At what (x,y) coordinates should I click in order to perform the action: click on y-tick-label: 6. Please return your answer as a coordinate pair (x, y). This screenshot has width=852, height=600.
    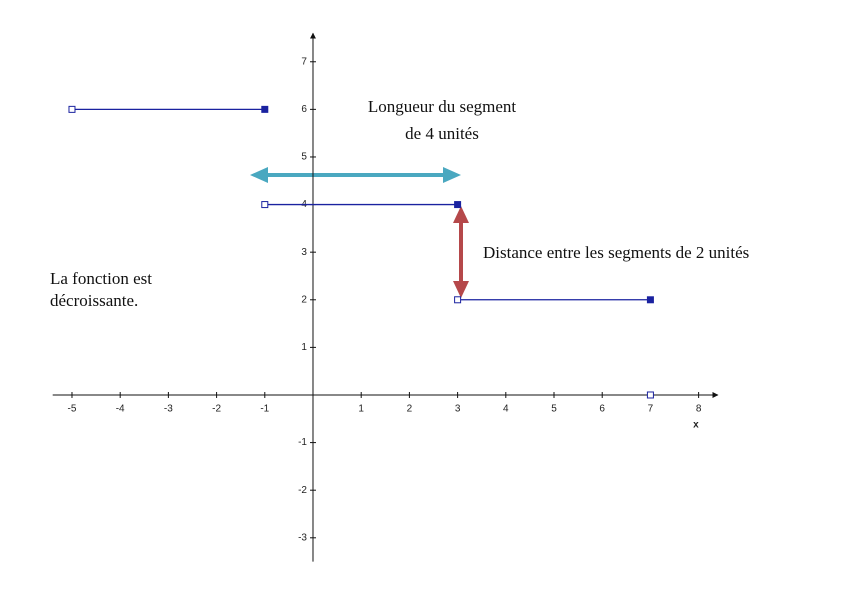
    Looking at the image, I should click on (304, 109).